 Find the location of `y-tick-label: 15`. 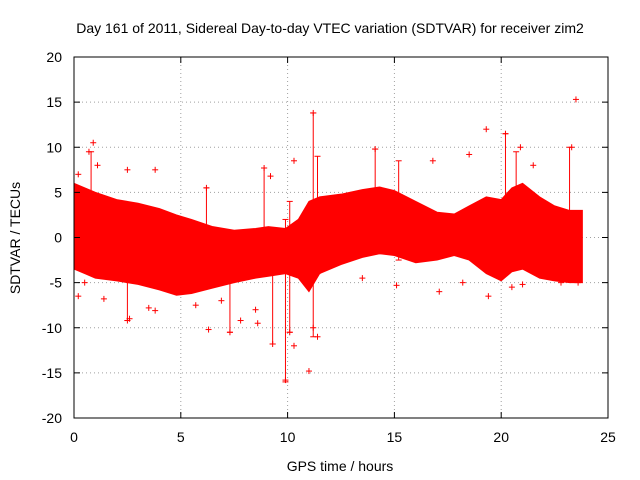

y-tick-label: 15 is located at coordinates (54, 102).